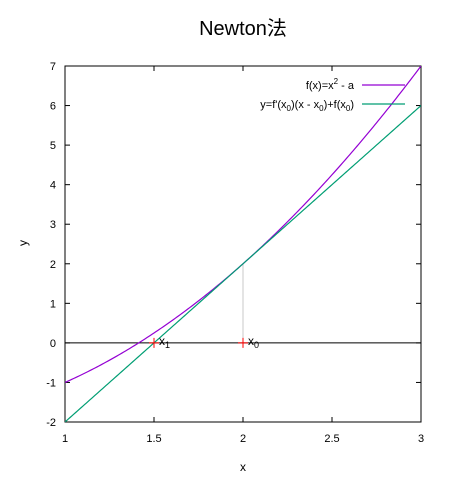 The height and width of the screenshot is (500, 464). What do you see at coordinates (336, 81) in the screenshot?
I see `legend-label-part: 2` at bounding box center [336, 81].